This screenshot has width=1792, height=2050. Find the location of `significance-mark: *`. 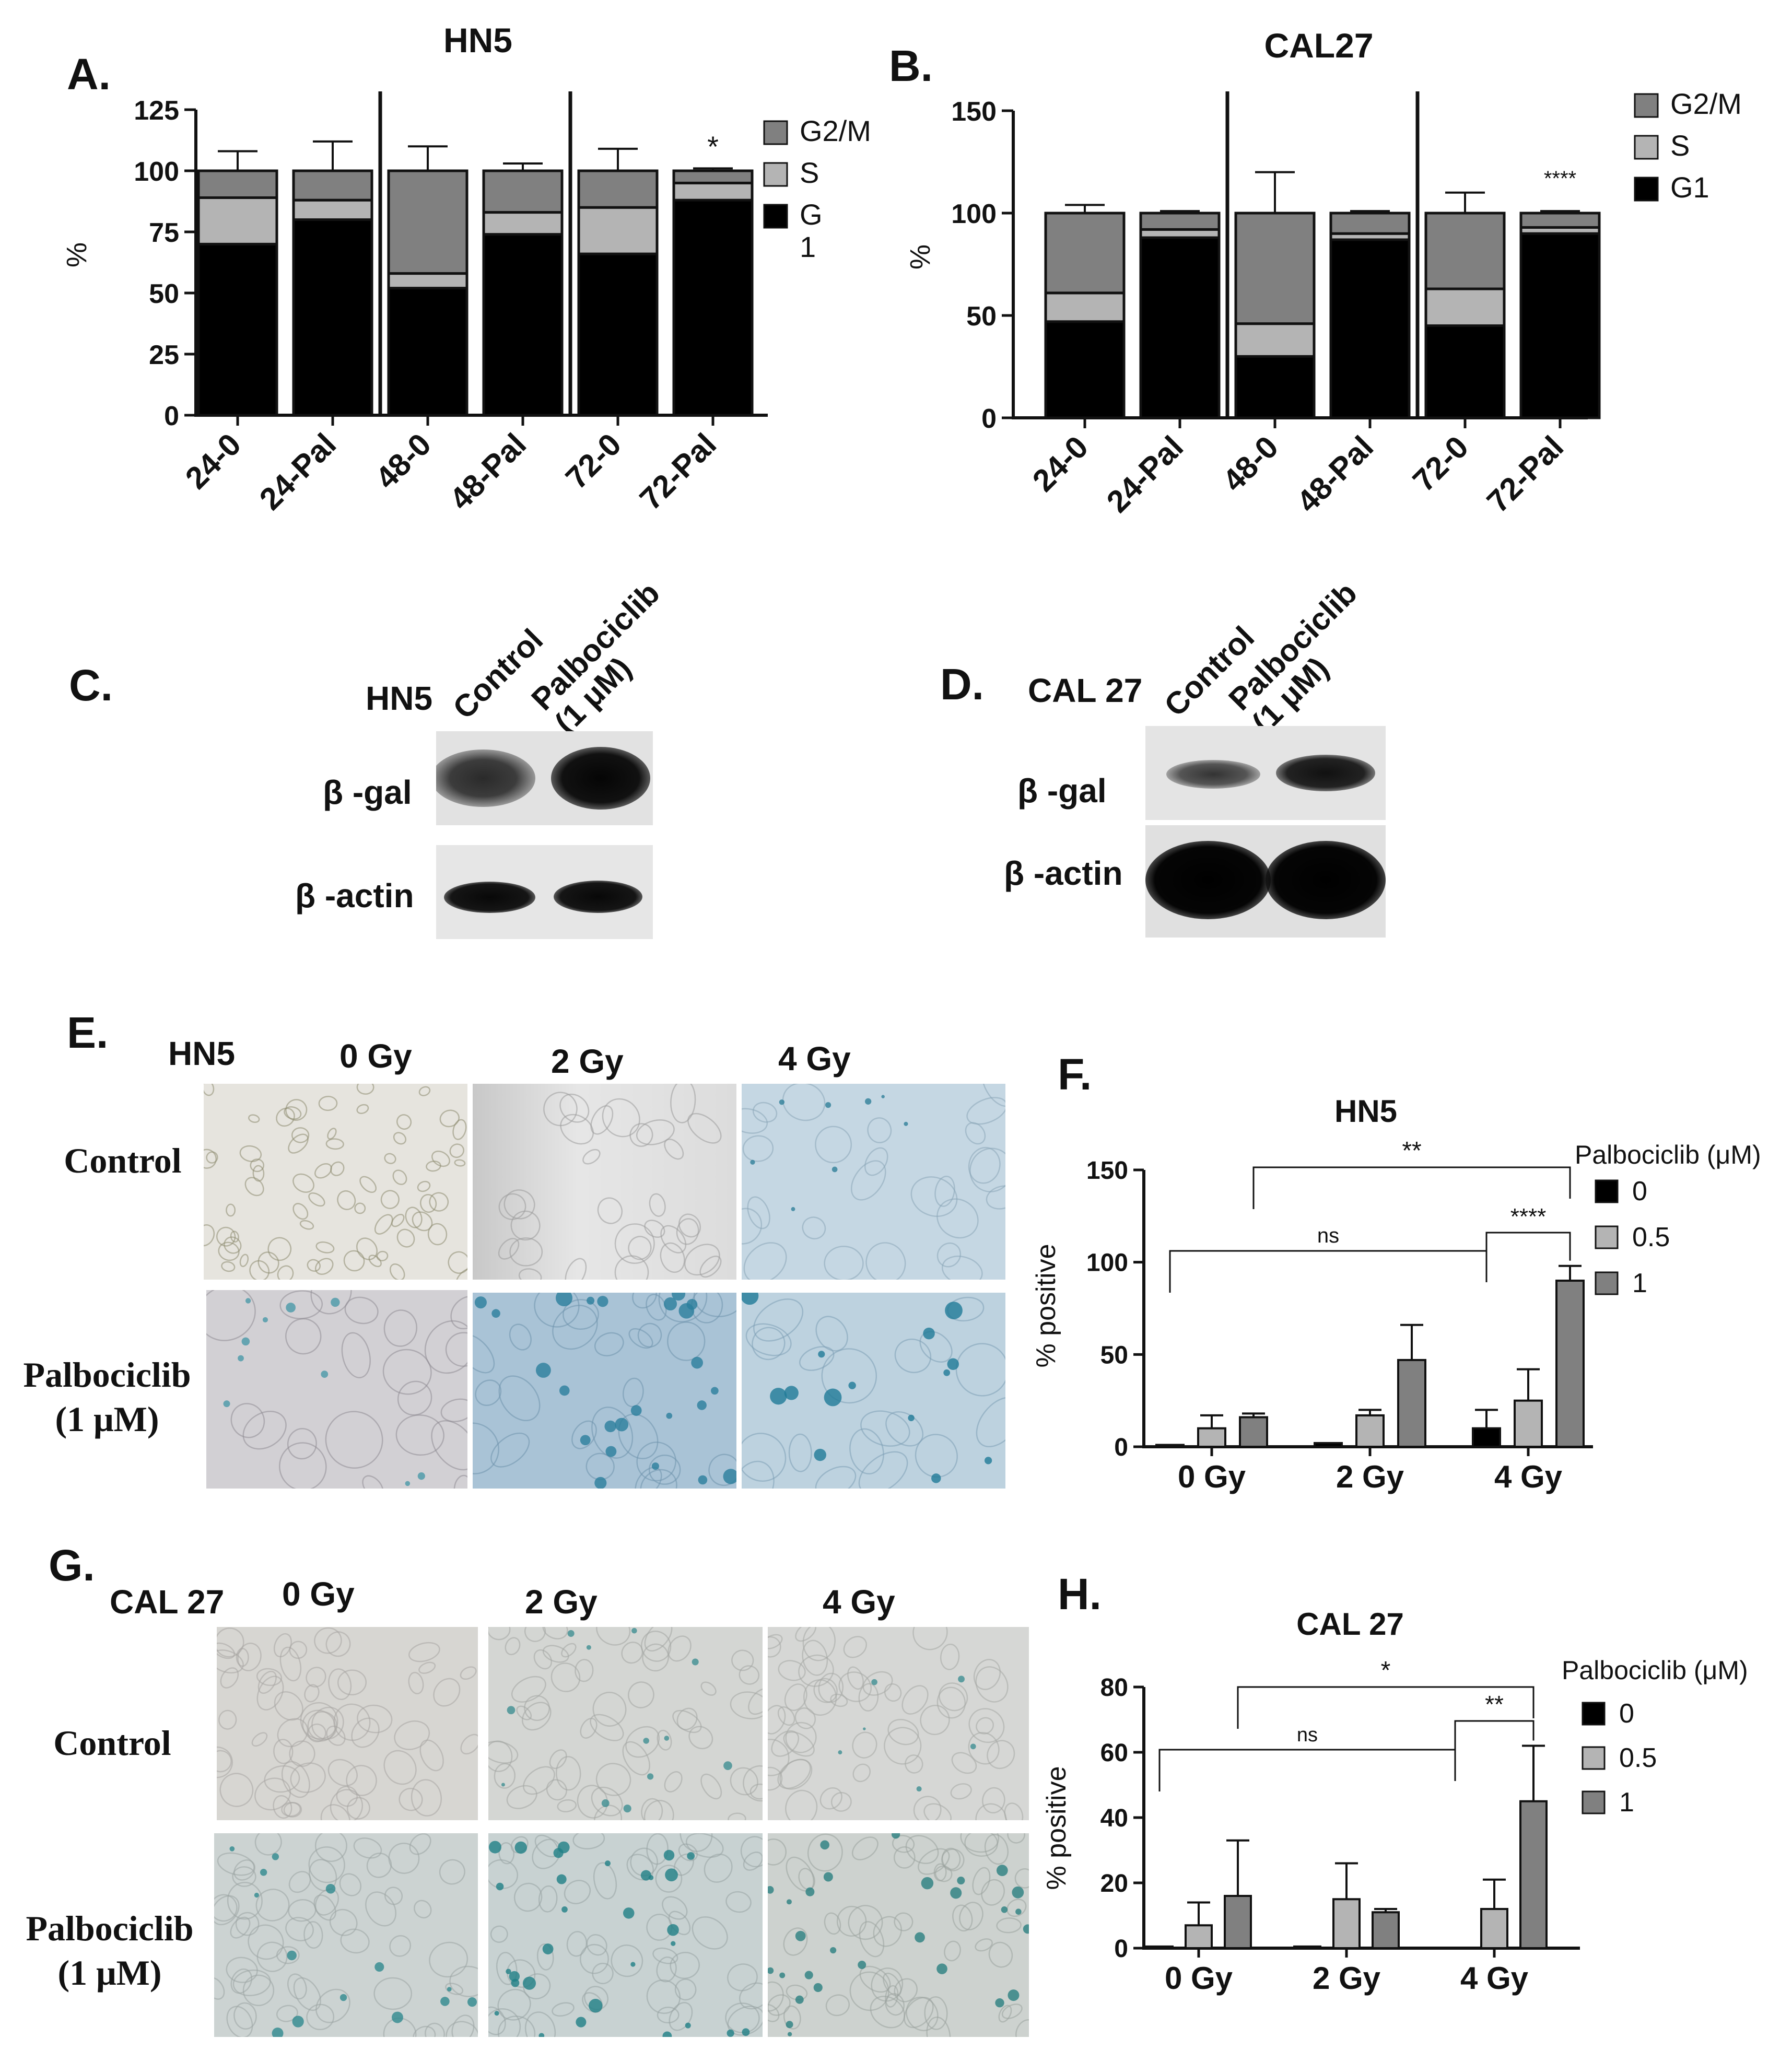

significance-mark: * is located at coordinates (713, 146).